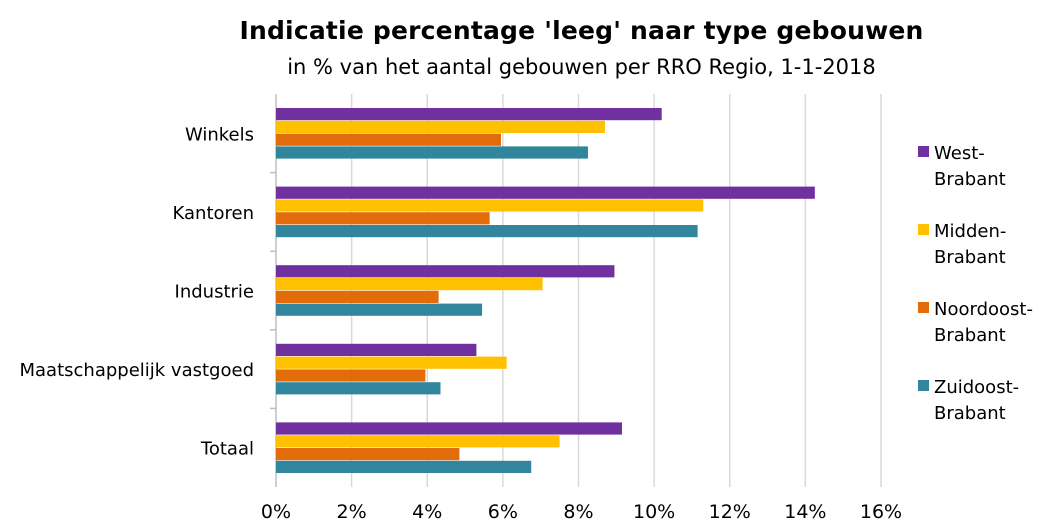 The height and width of the screenshot is (532, 1063). What do you see at coordinates (805, 512) in the screenshot?
I see `x-tick-label: 14%` at bounding box center [805, 512].